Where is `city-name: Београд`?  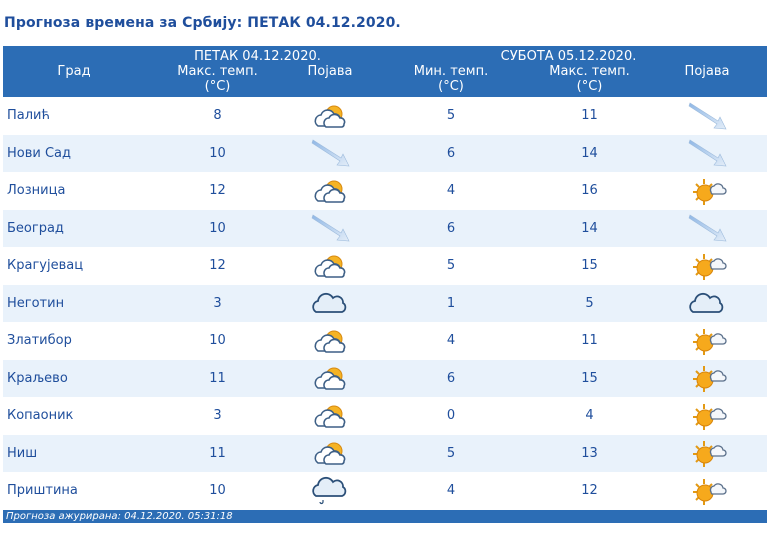 city-name: Београд is located at coordinates (74, 228).